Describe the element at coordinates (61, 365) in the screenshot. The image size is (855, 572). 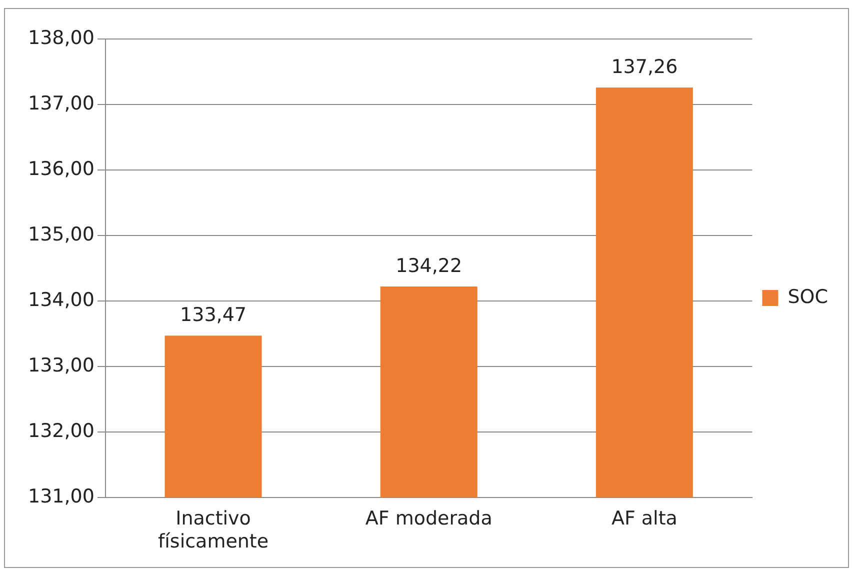
I see `y-tick-label: 133,00` at that location.